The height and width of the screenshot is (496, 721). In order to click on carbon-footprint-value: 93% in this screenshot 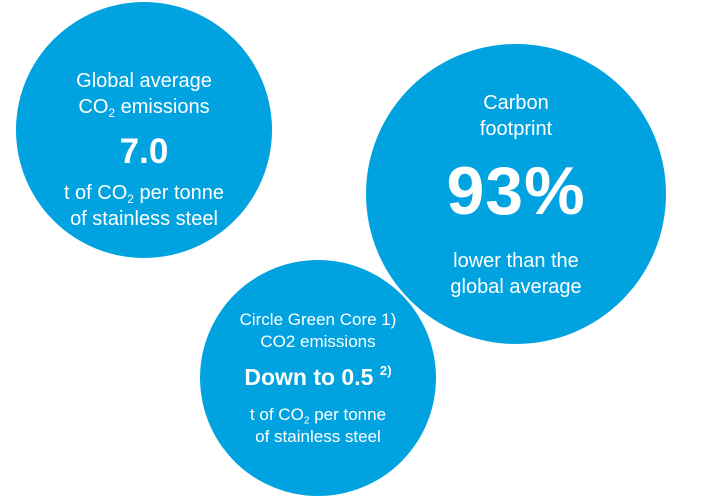, I will do `click(516, 191)`.